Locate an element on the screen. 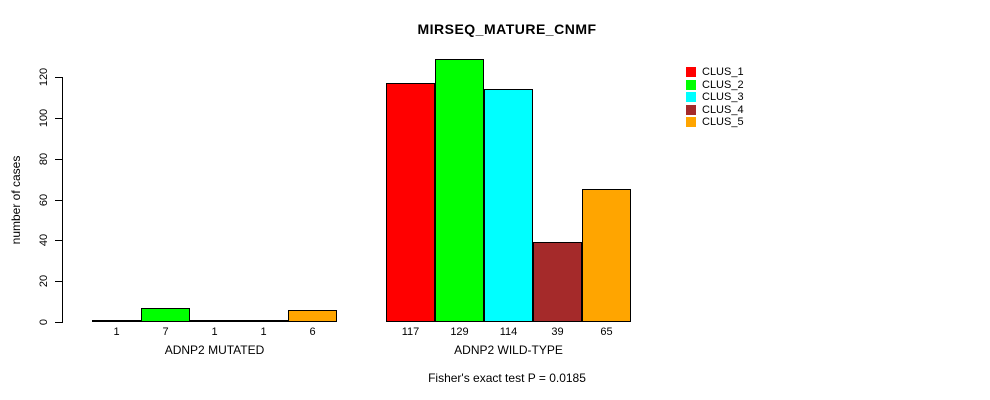 Image resolution: width=990 pixels, height=400 pixels. legend-item-clus_4: CLUS_4 is located at coordinates (715, 110).